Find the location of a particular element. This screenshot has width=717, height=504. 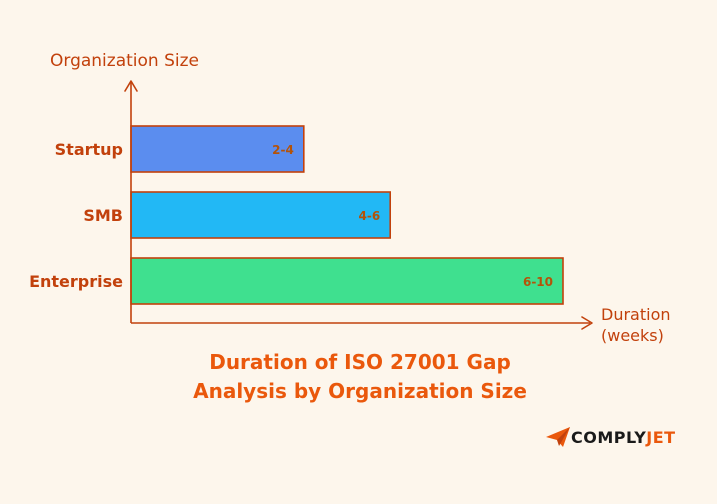

y-axis-arrow is located at coordinates (131, 86).